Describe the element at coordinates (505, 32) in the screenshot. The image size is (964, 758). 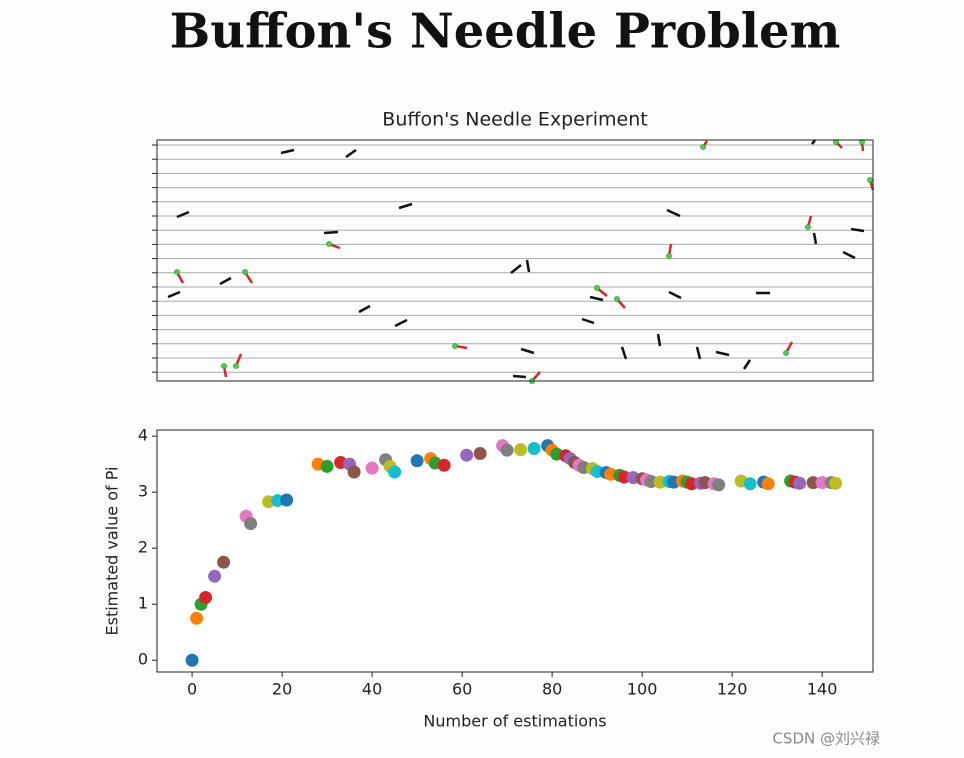
I see `page-title: Buffon's Needle Problem` at that location.